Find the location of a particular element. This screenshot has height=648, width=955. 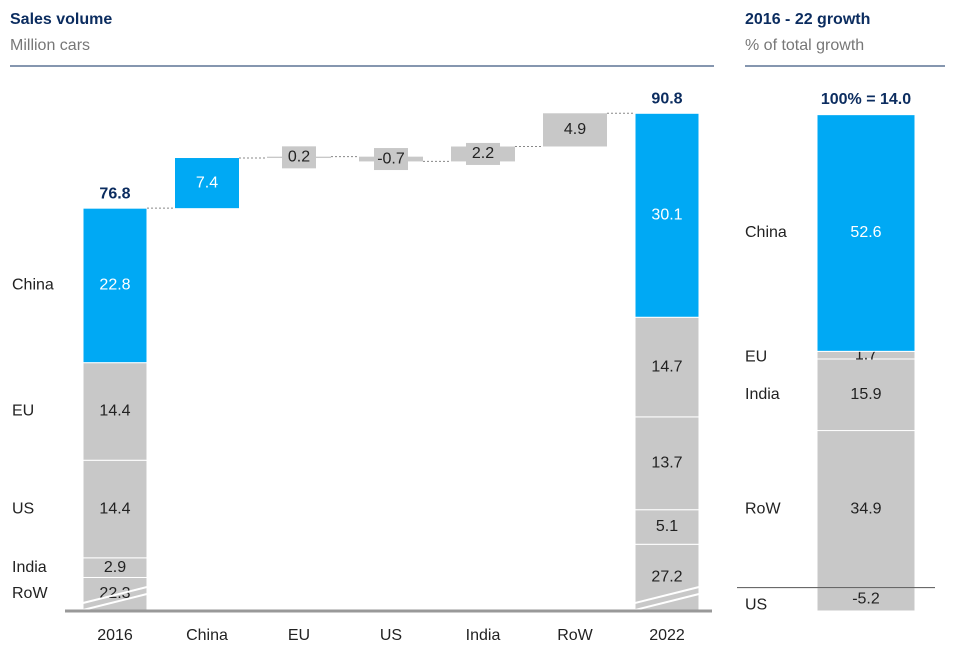

data-label: -0.7 is located at coordinates (391, 158).